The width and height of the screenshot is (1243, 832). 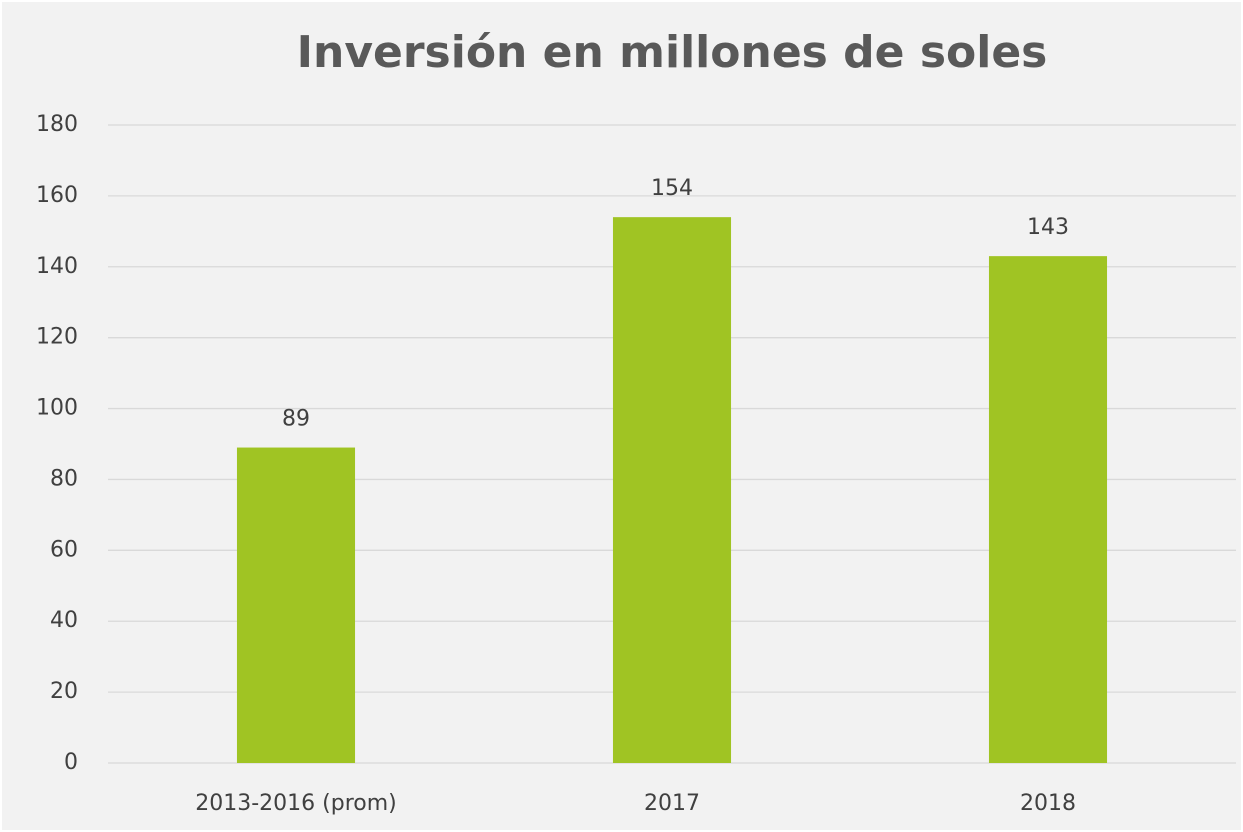 I want to click on y-tick-label: 100, so click(x=57, y=408).